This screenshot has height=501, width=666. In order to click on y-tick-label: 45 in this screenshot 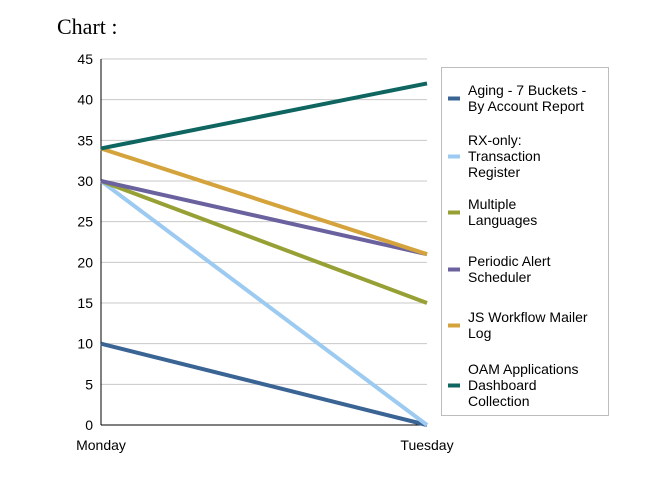, I will do `click(85, 59)`.